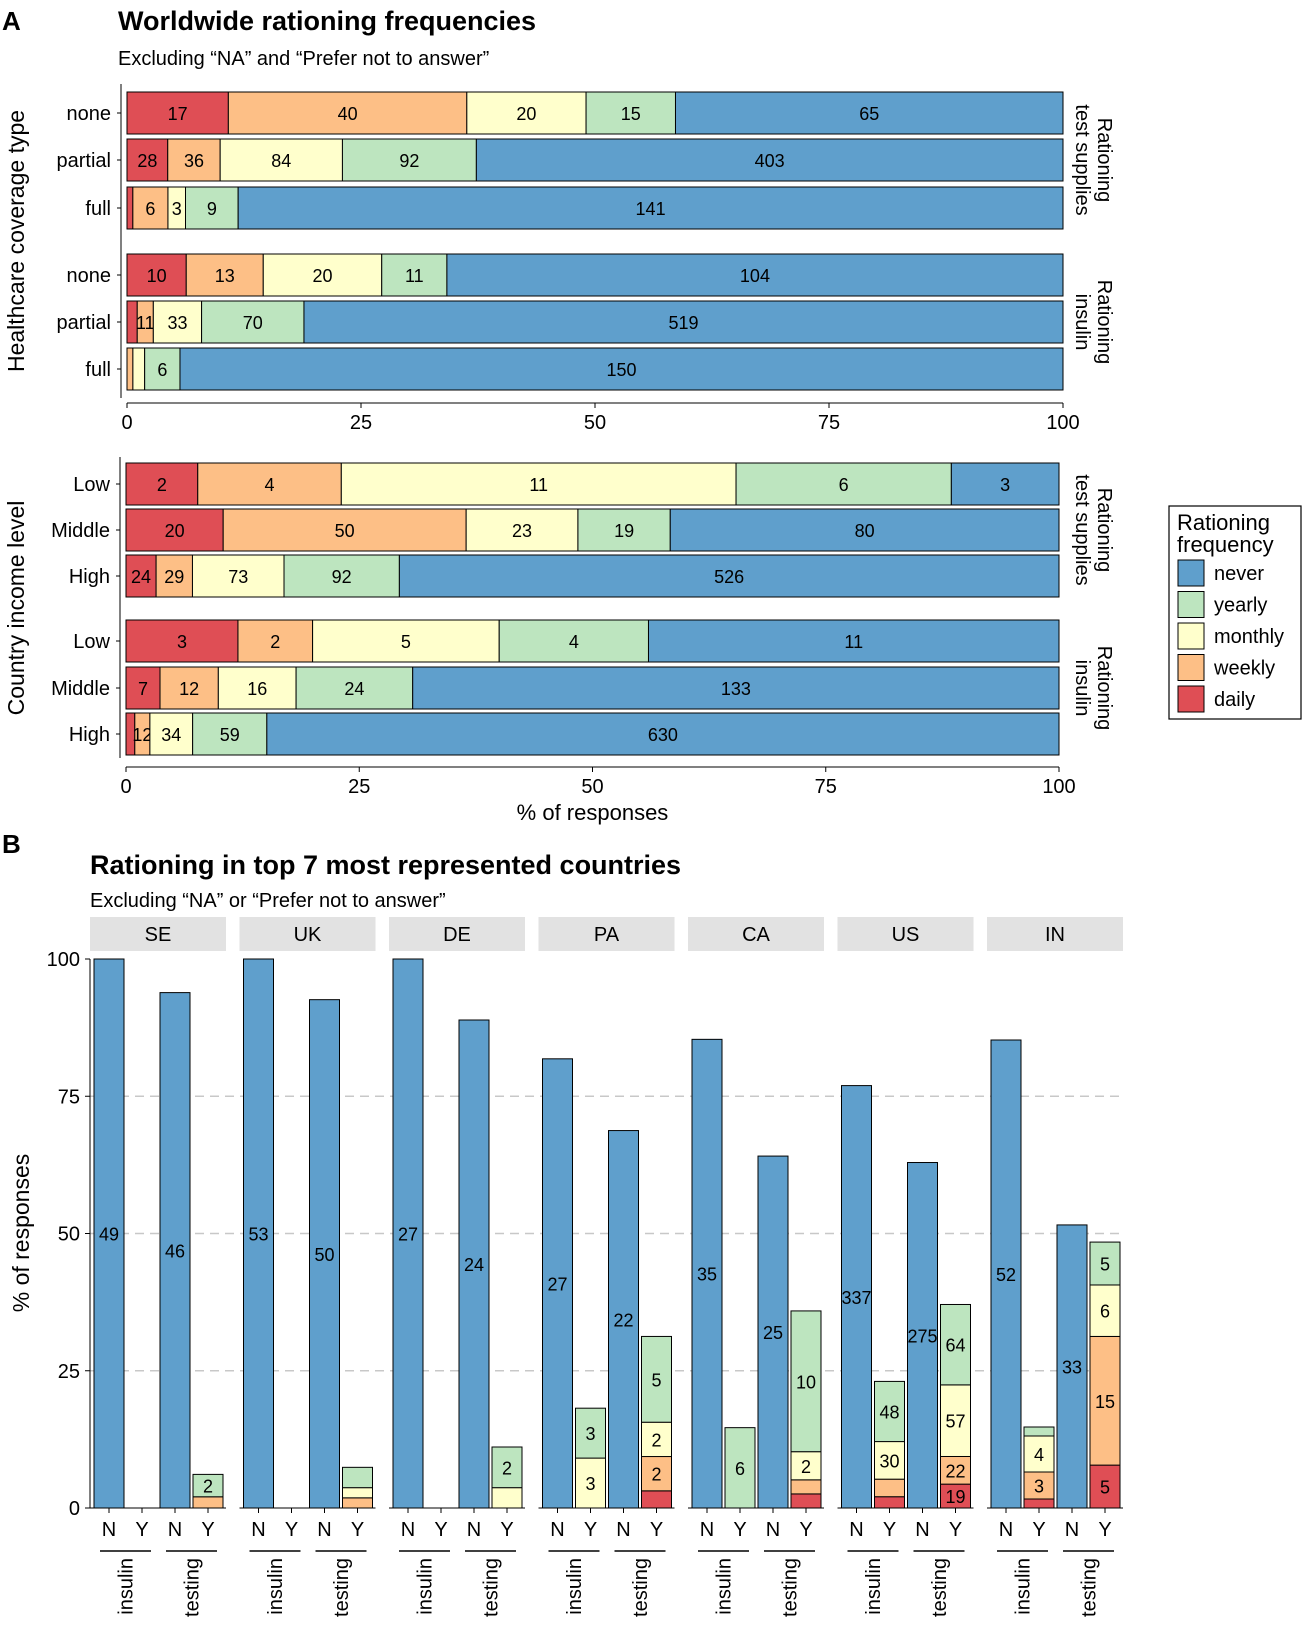  I want to click on data-label-weekly: 22, so click(955, 1471).